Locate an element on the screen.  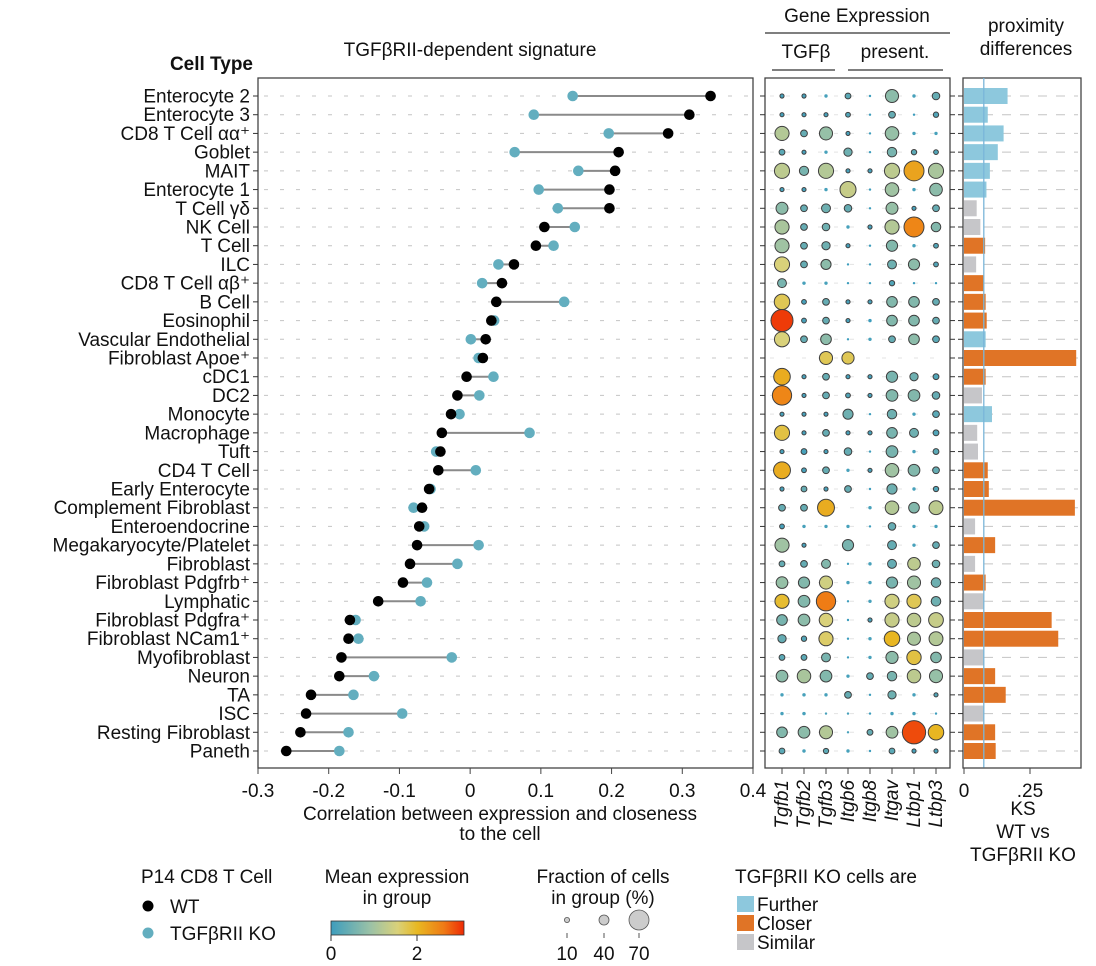
cell-type-label: Fibroblast is located at coordinates (209, 564).